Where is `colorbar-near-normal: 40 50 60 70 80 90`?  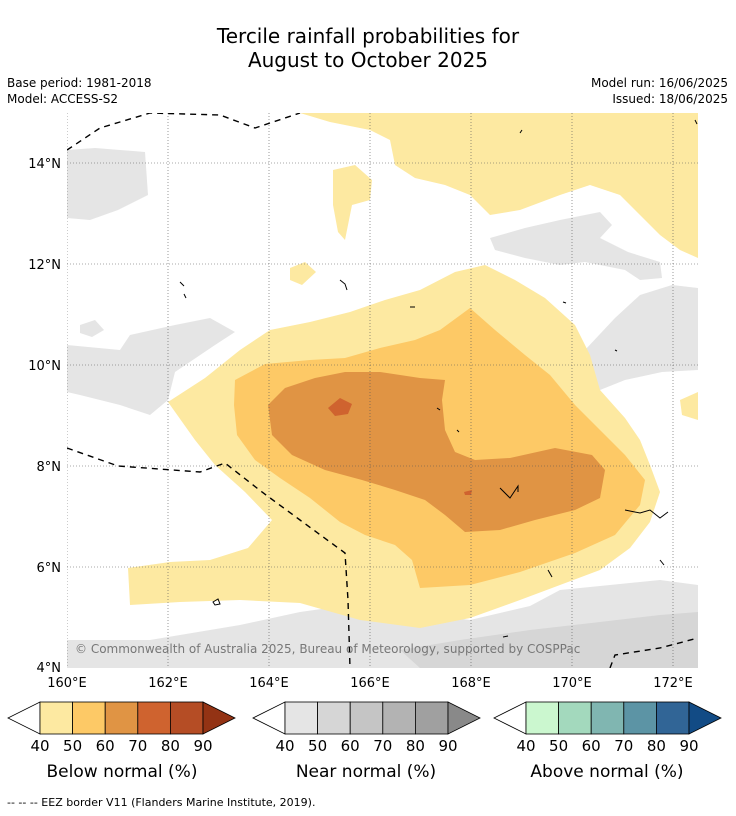
colorbar-near-normal: 40 50 60 70 80 90 is located at coordinates (366, 728).